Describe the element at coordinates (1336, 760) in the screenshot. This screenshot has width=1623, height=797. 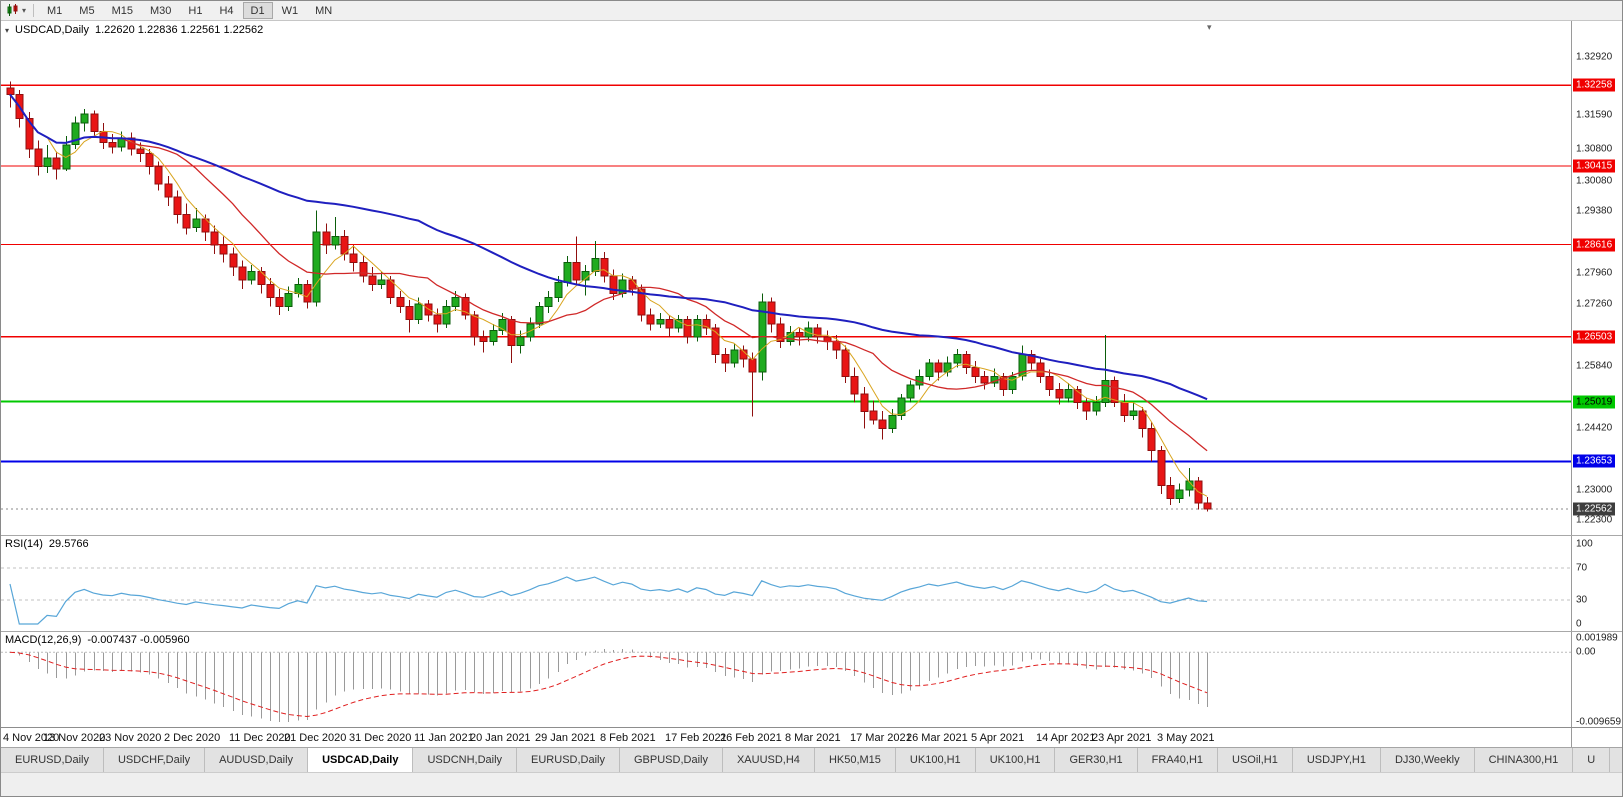
I see `chart-tab-usdjpy-h1: USDJPY,H1` at that location.